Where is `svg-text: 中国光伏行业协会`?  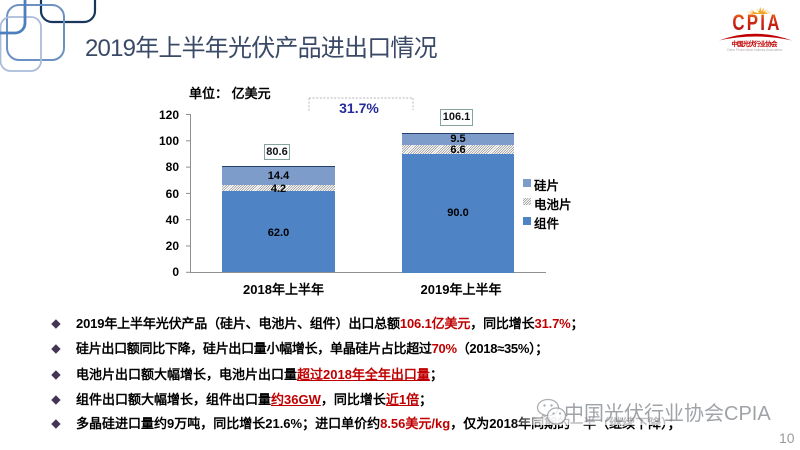 svg-text: 中国光伏行业协会 is located at coordinates (755, 43).